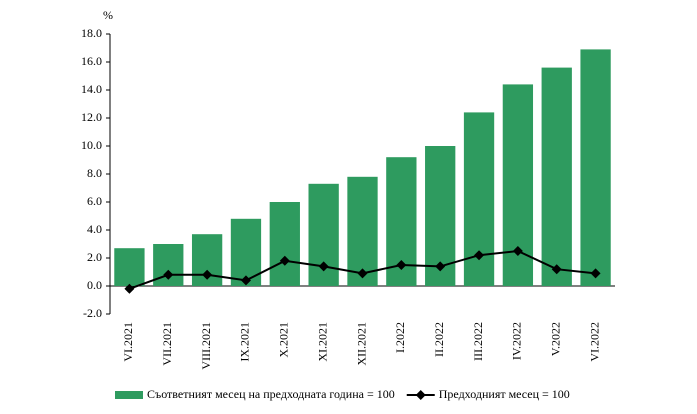  What do you see at coordinates (245, 342) in the screenshot?
I see `x-tick-label: IX.2021` at bounding box center [245, 342].